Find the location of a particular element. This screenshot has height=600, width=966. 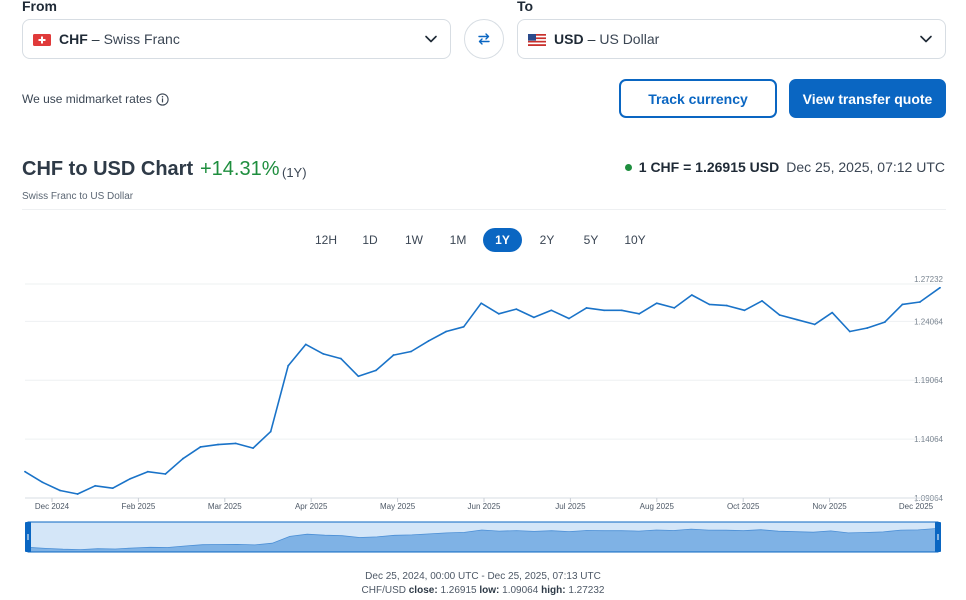

from-label: From is located at coordinates (39, 7).